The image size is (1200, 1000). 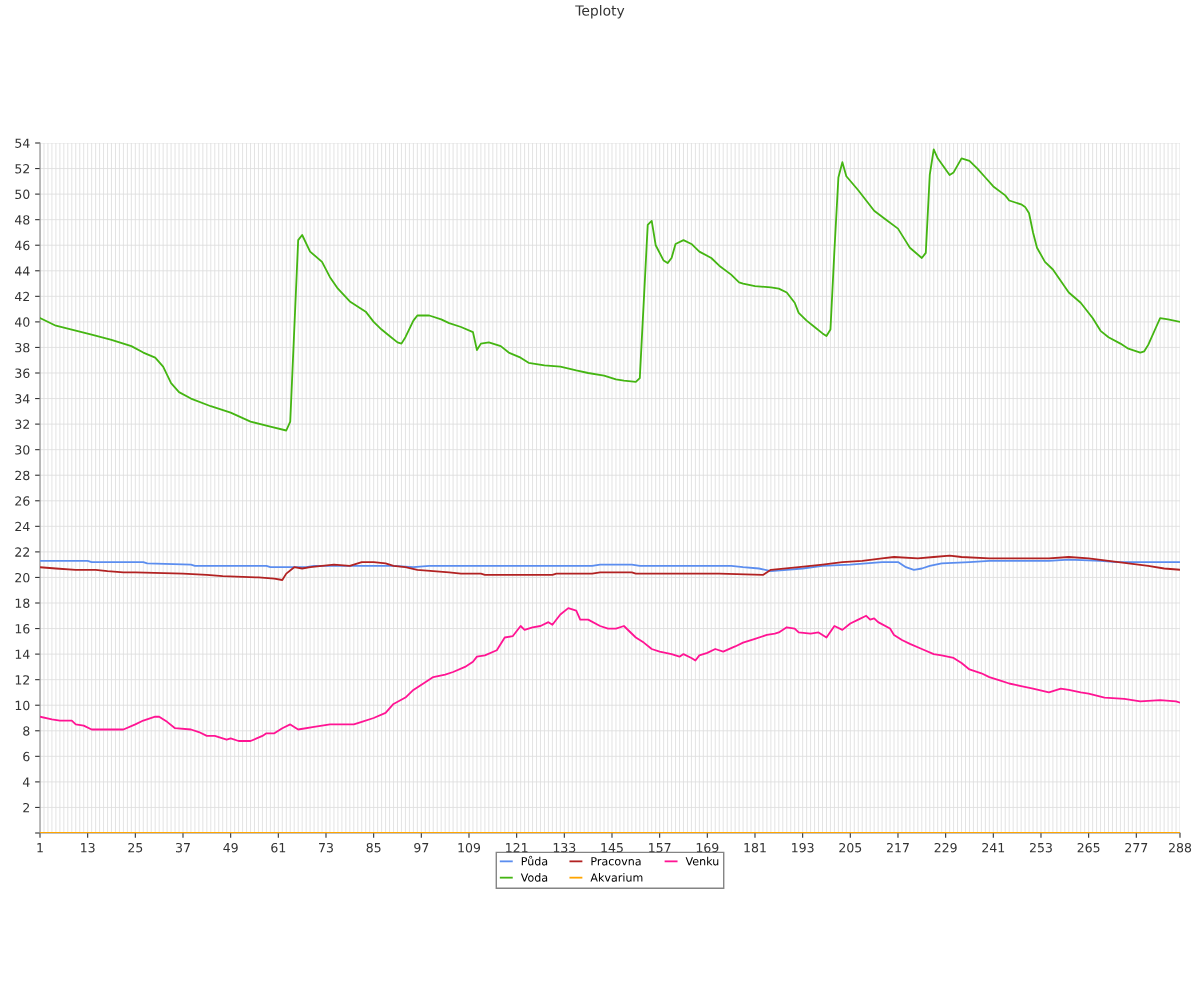 I want to click on y-tick-label: 54, so click(x=22, y=143).